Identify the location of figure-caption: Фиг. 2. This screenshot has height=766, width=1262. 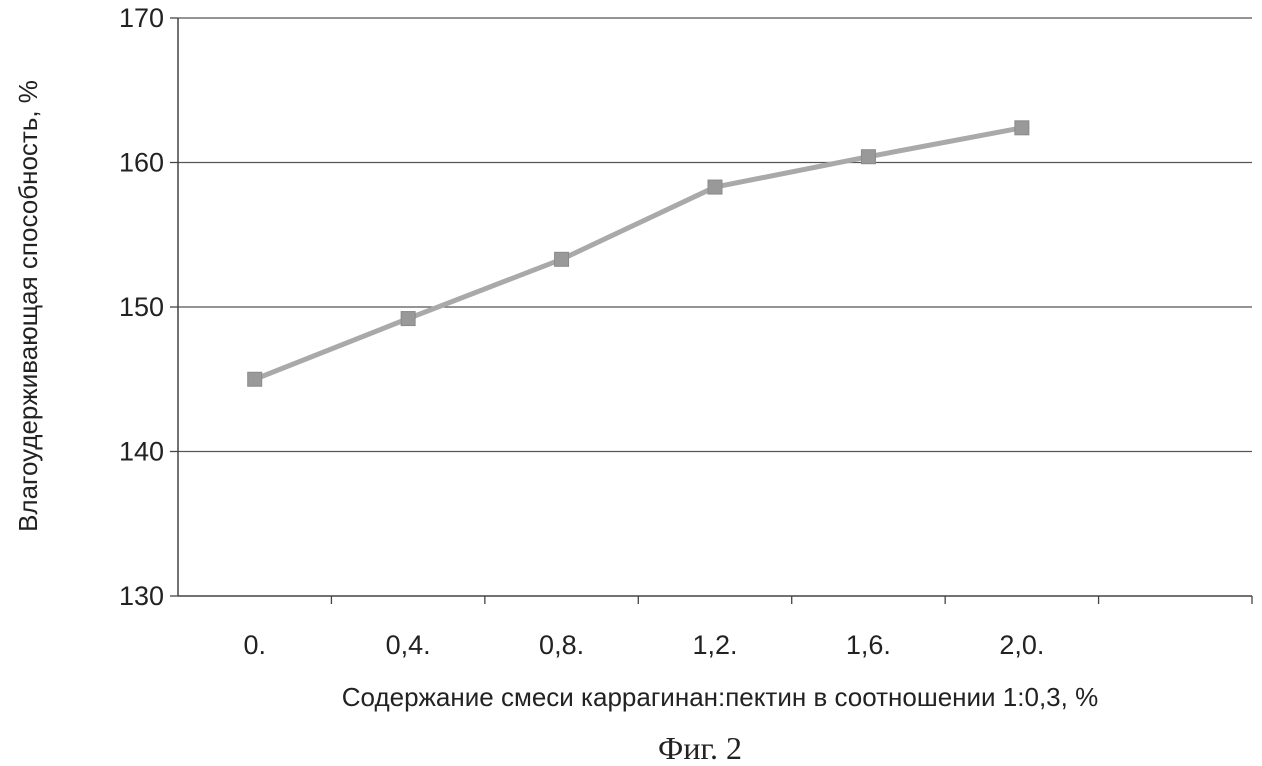
(700, 748).